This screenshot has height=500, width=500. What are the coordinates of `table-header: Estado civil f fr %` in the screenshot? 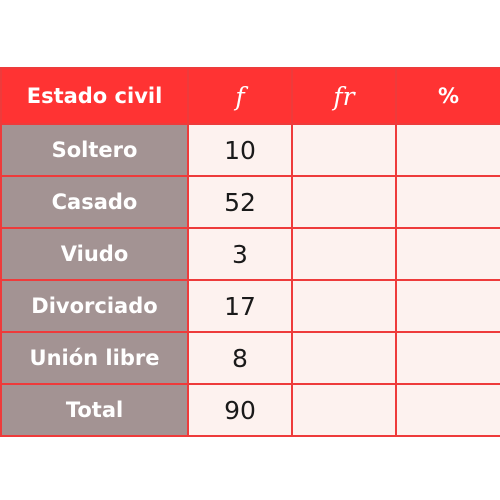 It's located at (250, 96).